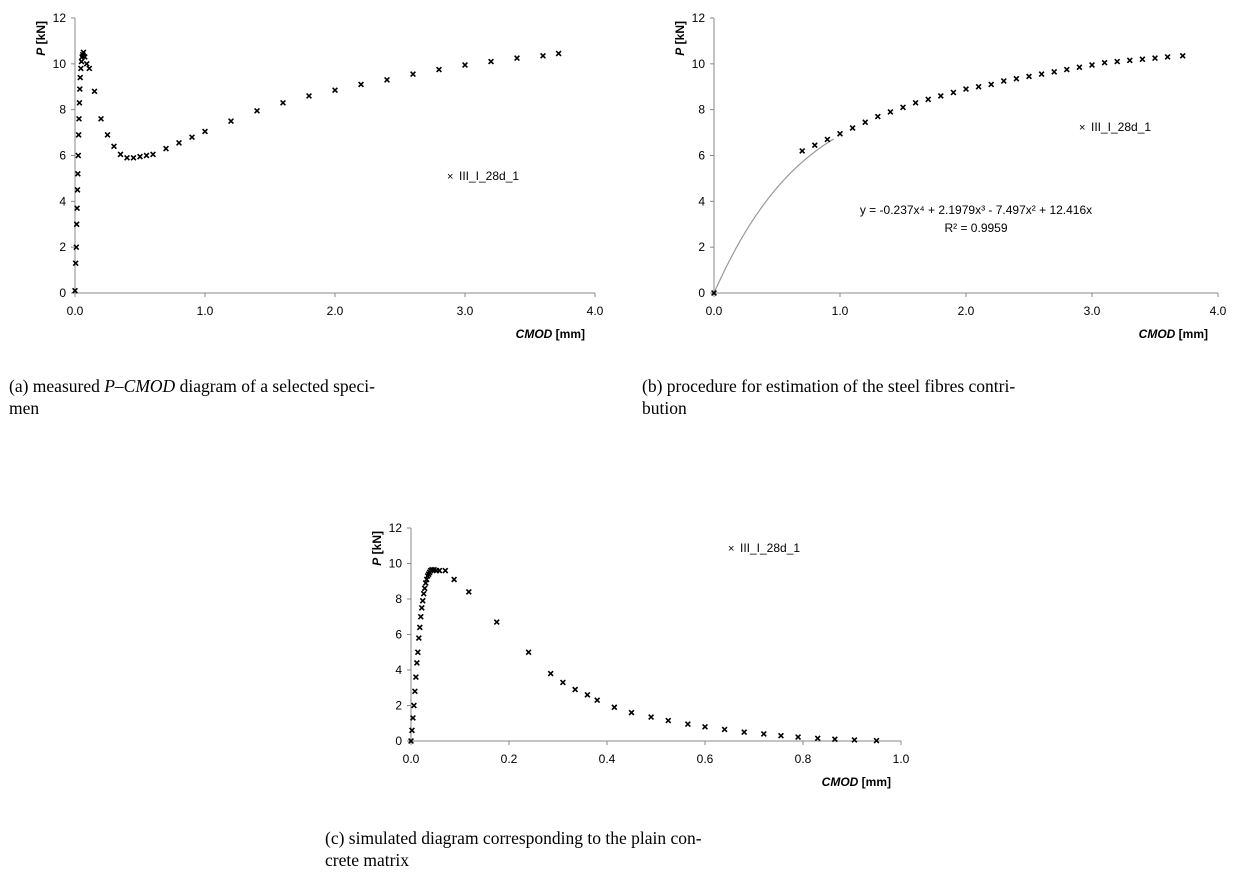 This screenshot has width=1237, height=890. Describe the element at coordinates (62, 201) in the screenshot. I see `chart-a-y-tick-label: 4` at that location.